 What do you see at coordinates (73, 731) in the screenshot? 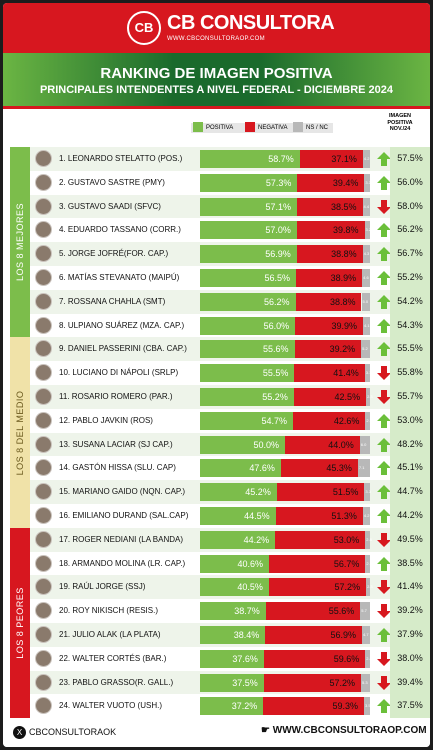
I see `footer-handle: CBCONSULTORAOK` at bounding box center [73, 731].